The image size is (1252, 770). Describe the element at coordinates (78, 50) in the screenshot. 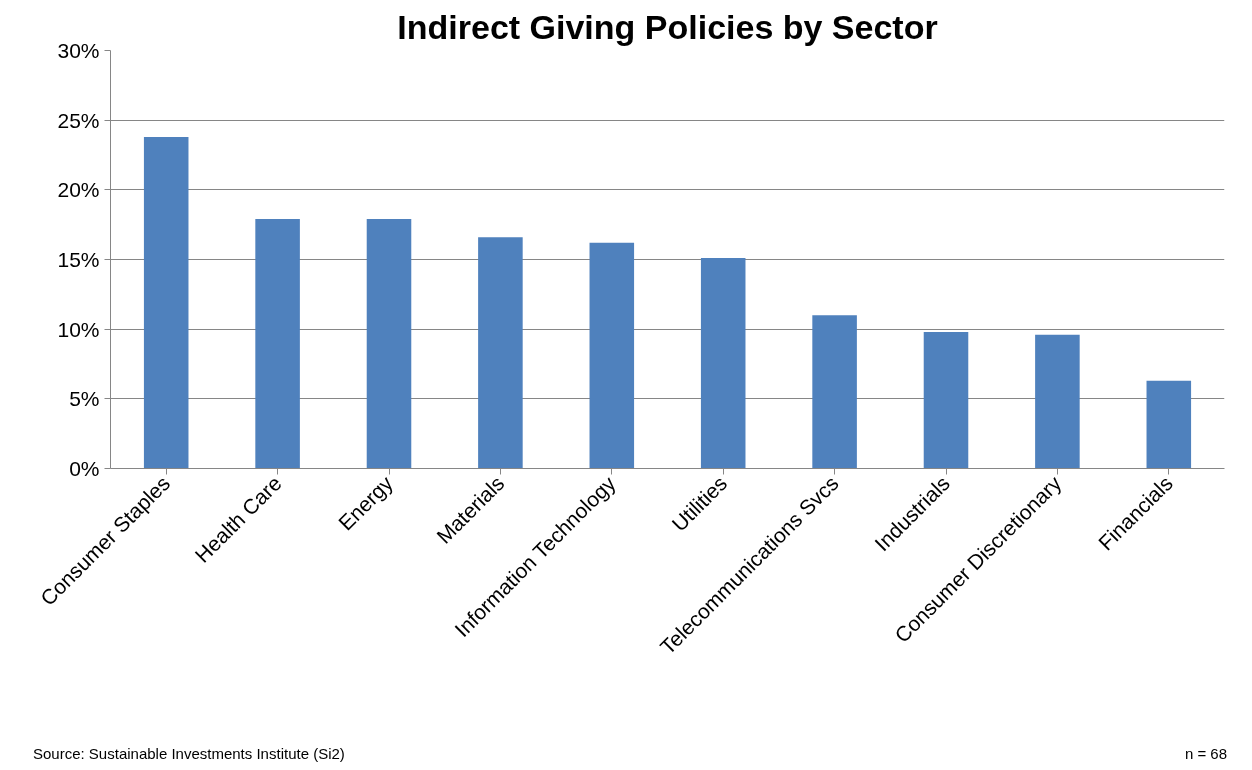

I see `y-tick-label: 30%` at that location.